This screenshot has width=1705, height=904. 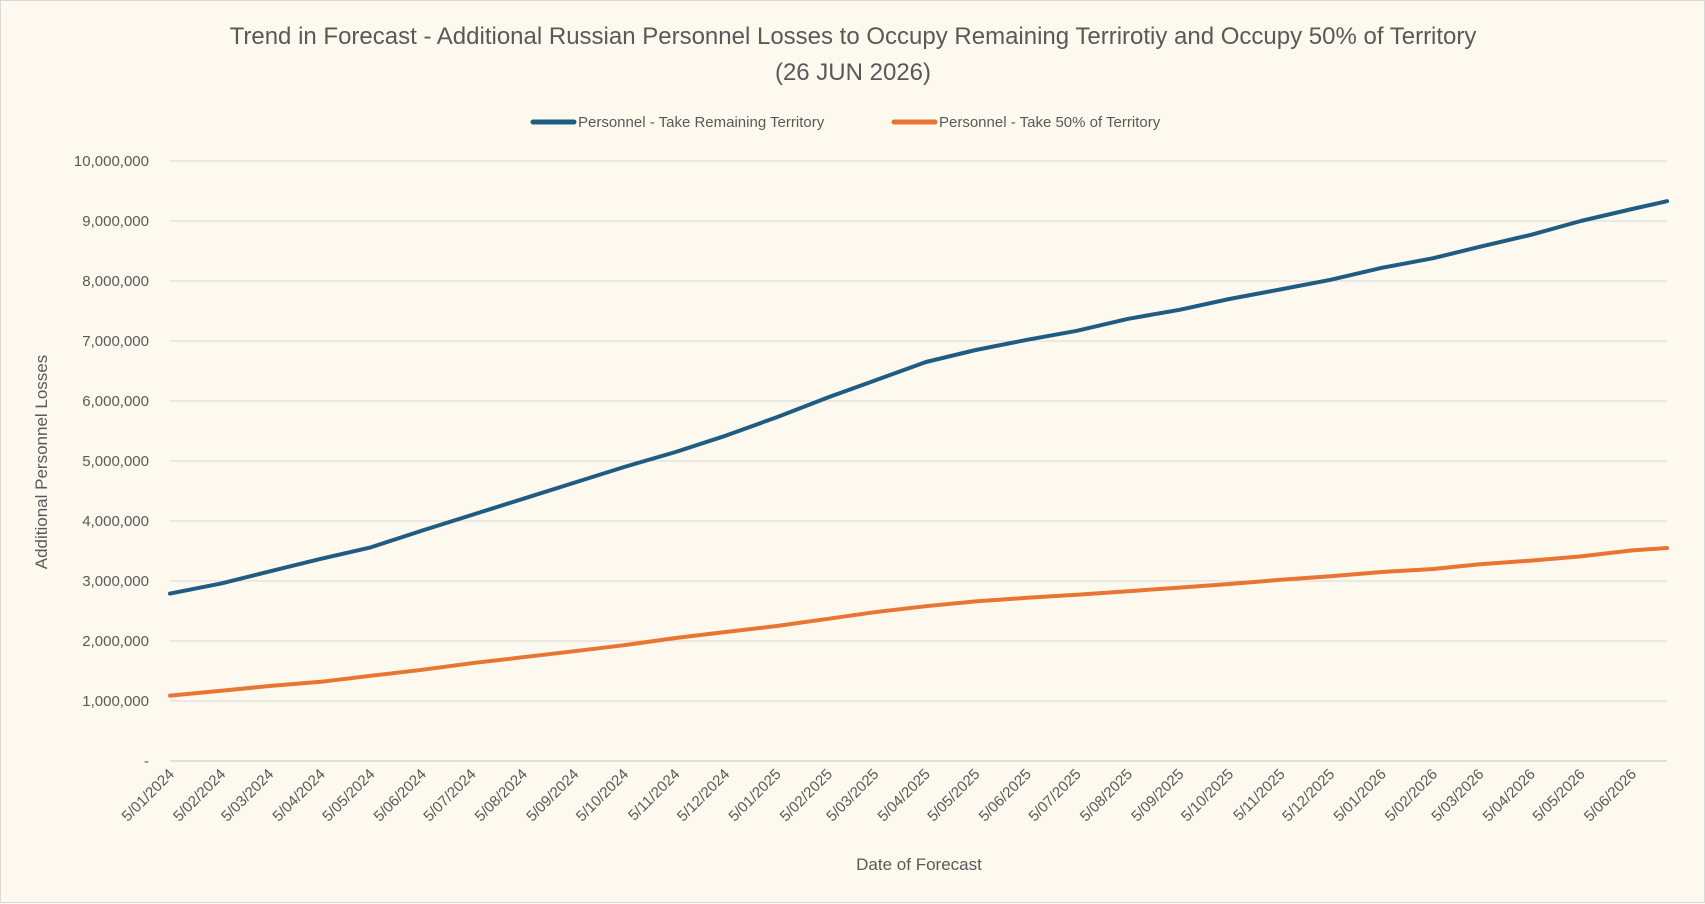 I want to click on x-tick-label: 5/12/2024, so click(x=703, y=795).